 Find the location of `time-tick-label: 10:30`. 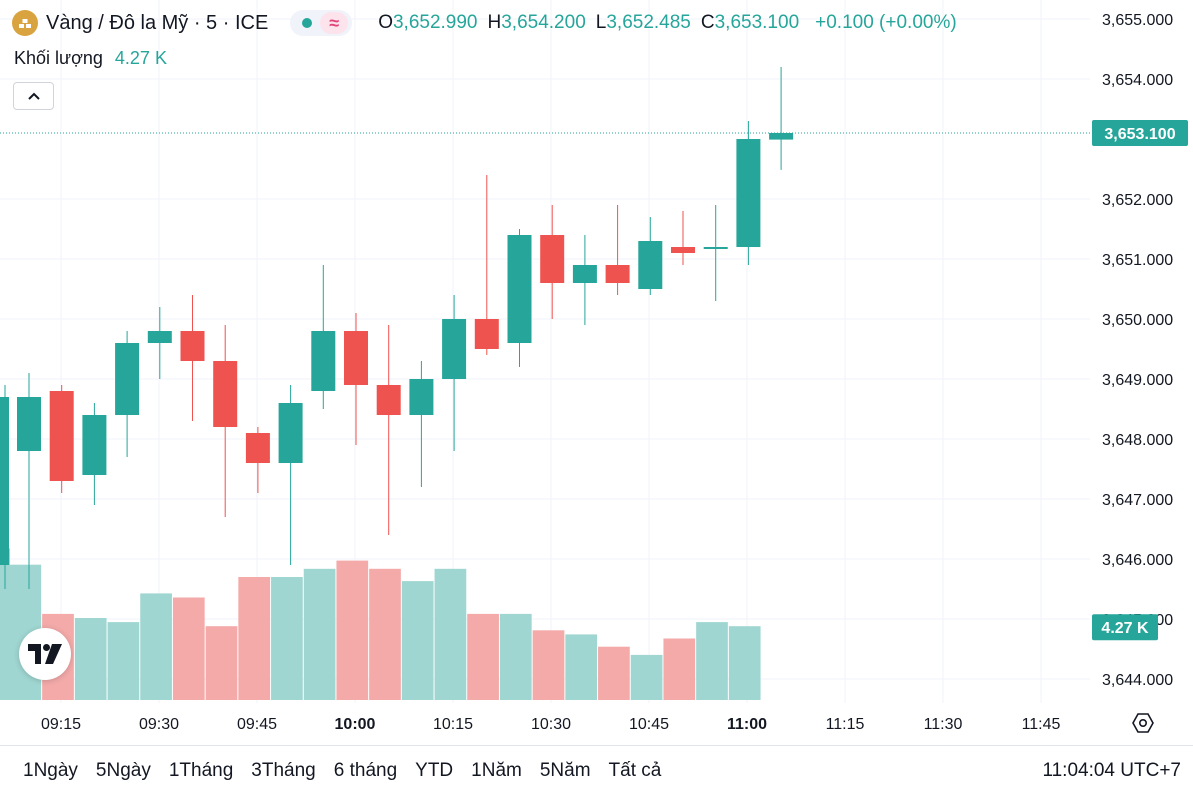

time-tick-label: 10:30 is located at coordinates (551, 724).